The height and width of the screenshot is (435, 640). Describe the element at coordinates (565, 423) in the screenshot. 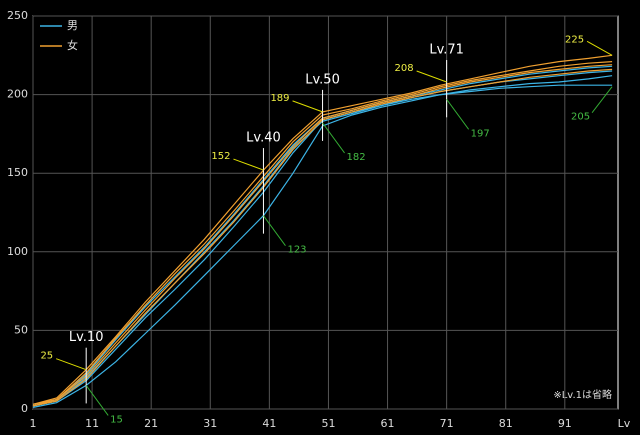

I see `x-tick-label: 91` at that location.